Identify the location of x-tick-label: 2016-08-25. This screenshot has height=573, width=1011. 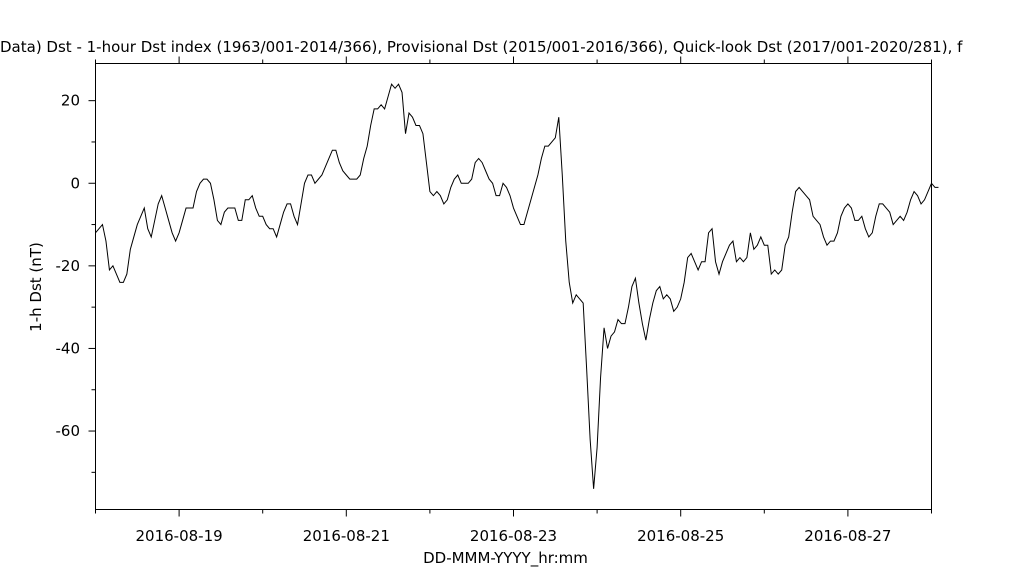
(680, 536).